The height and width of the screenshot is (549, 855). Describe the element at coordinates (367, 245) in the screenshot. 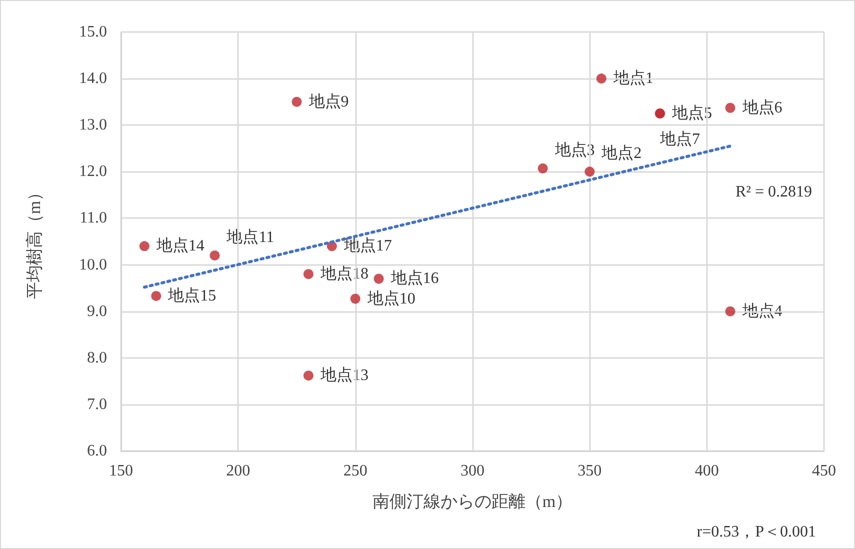

I see `annotation: 地点17` at that location.